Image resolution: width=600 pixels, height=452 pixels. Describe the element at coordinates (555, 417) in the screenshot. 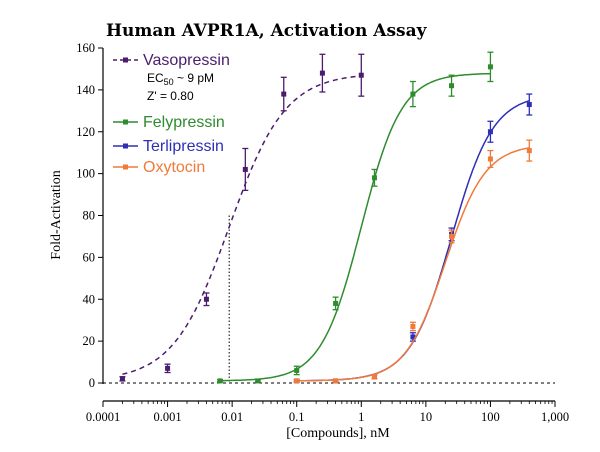

I see `x-tick-label: 1,000` at that location.